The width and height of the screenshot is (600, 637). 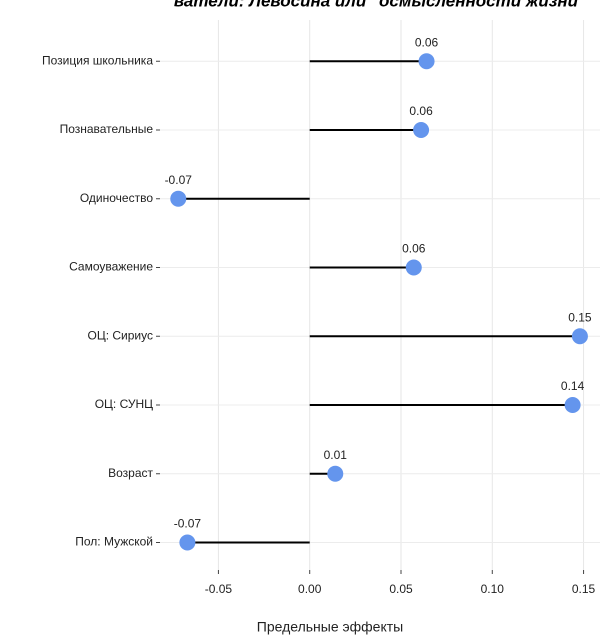 I want to click on y-tick-label: Позиция школьника, so click(x=97, y=60).